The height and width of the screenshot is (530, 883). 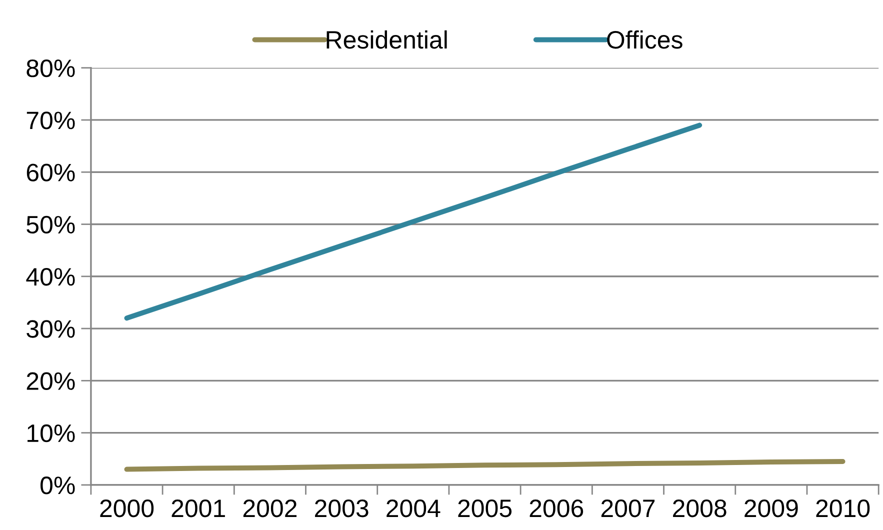 What do you see at coordinates (341, 509) in the screenshot?
I see `x-tick-label: 2003` at bounding box center [341, 509].